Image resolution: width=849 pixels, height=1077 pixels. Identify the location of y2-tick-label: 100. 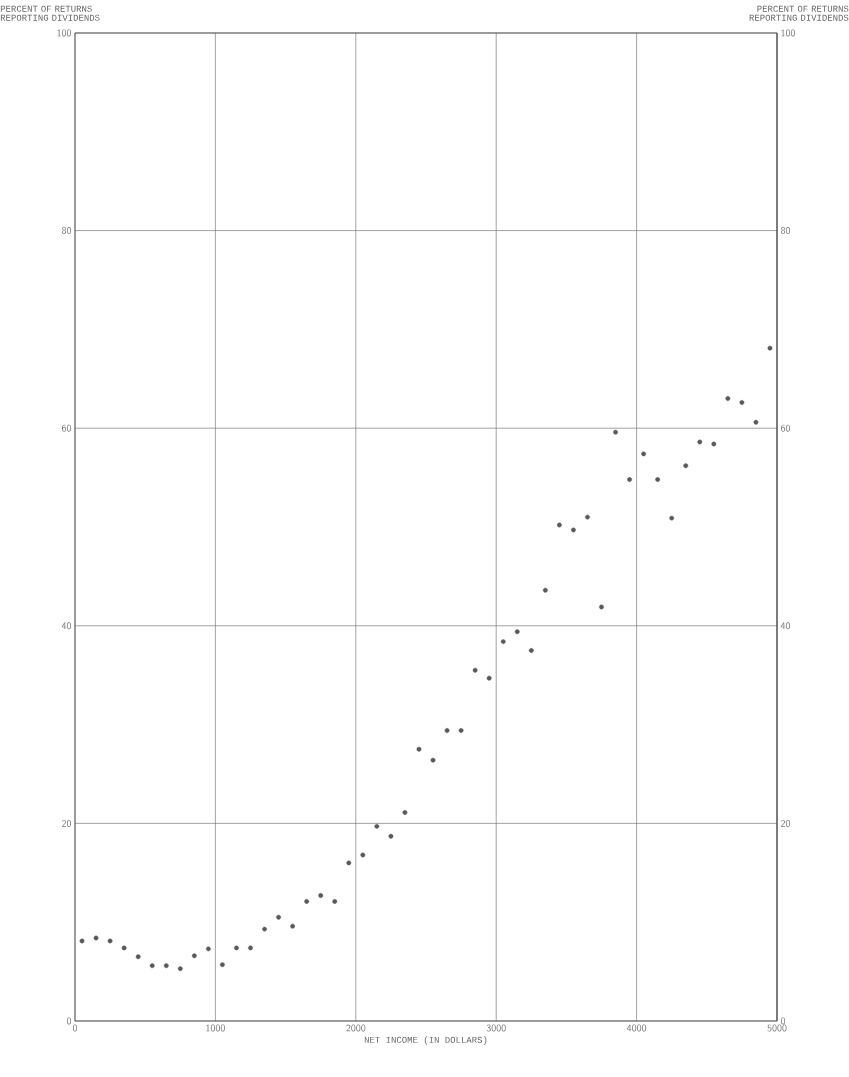
(788, 33).